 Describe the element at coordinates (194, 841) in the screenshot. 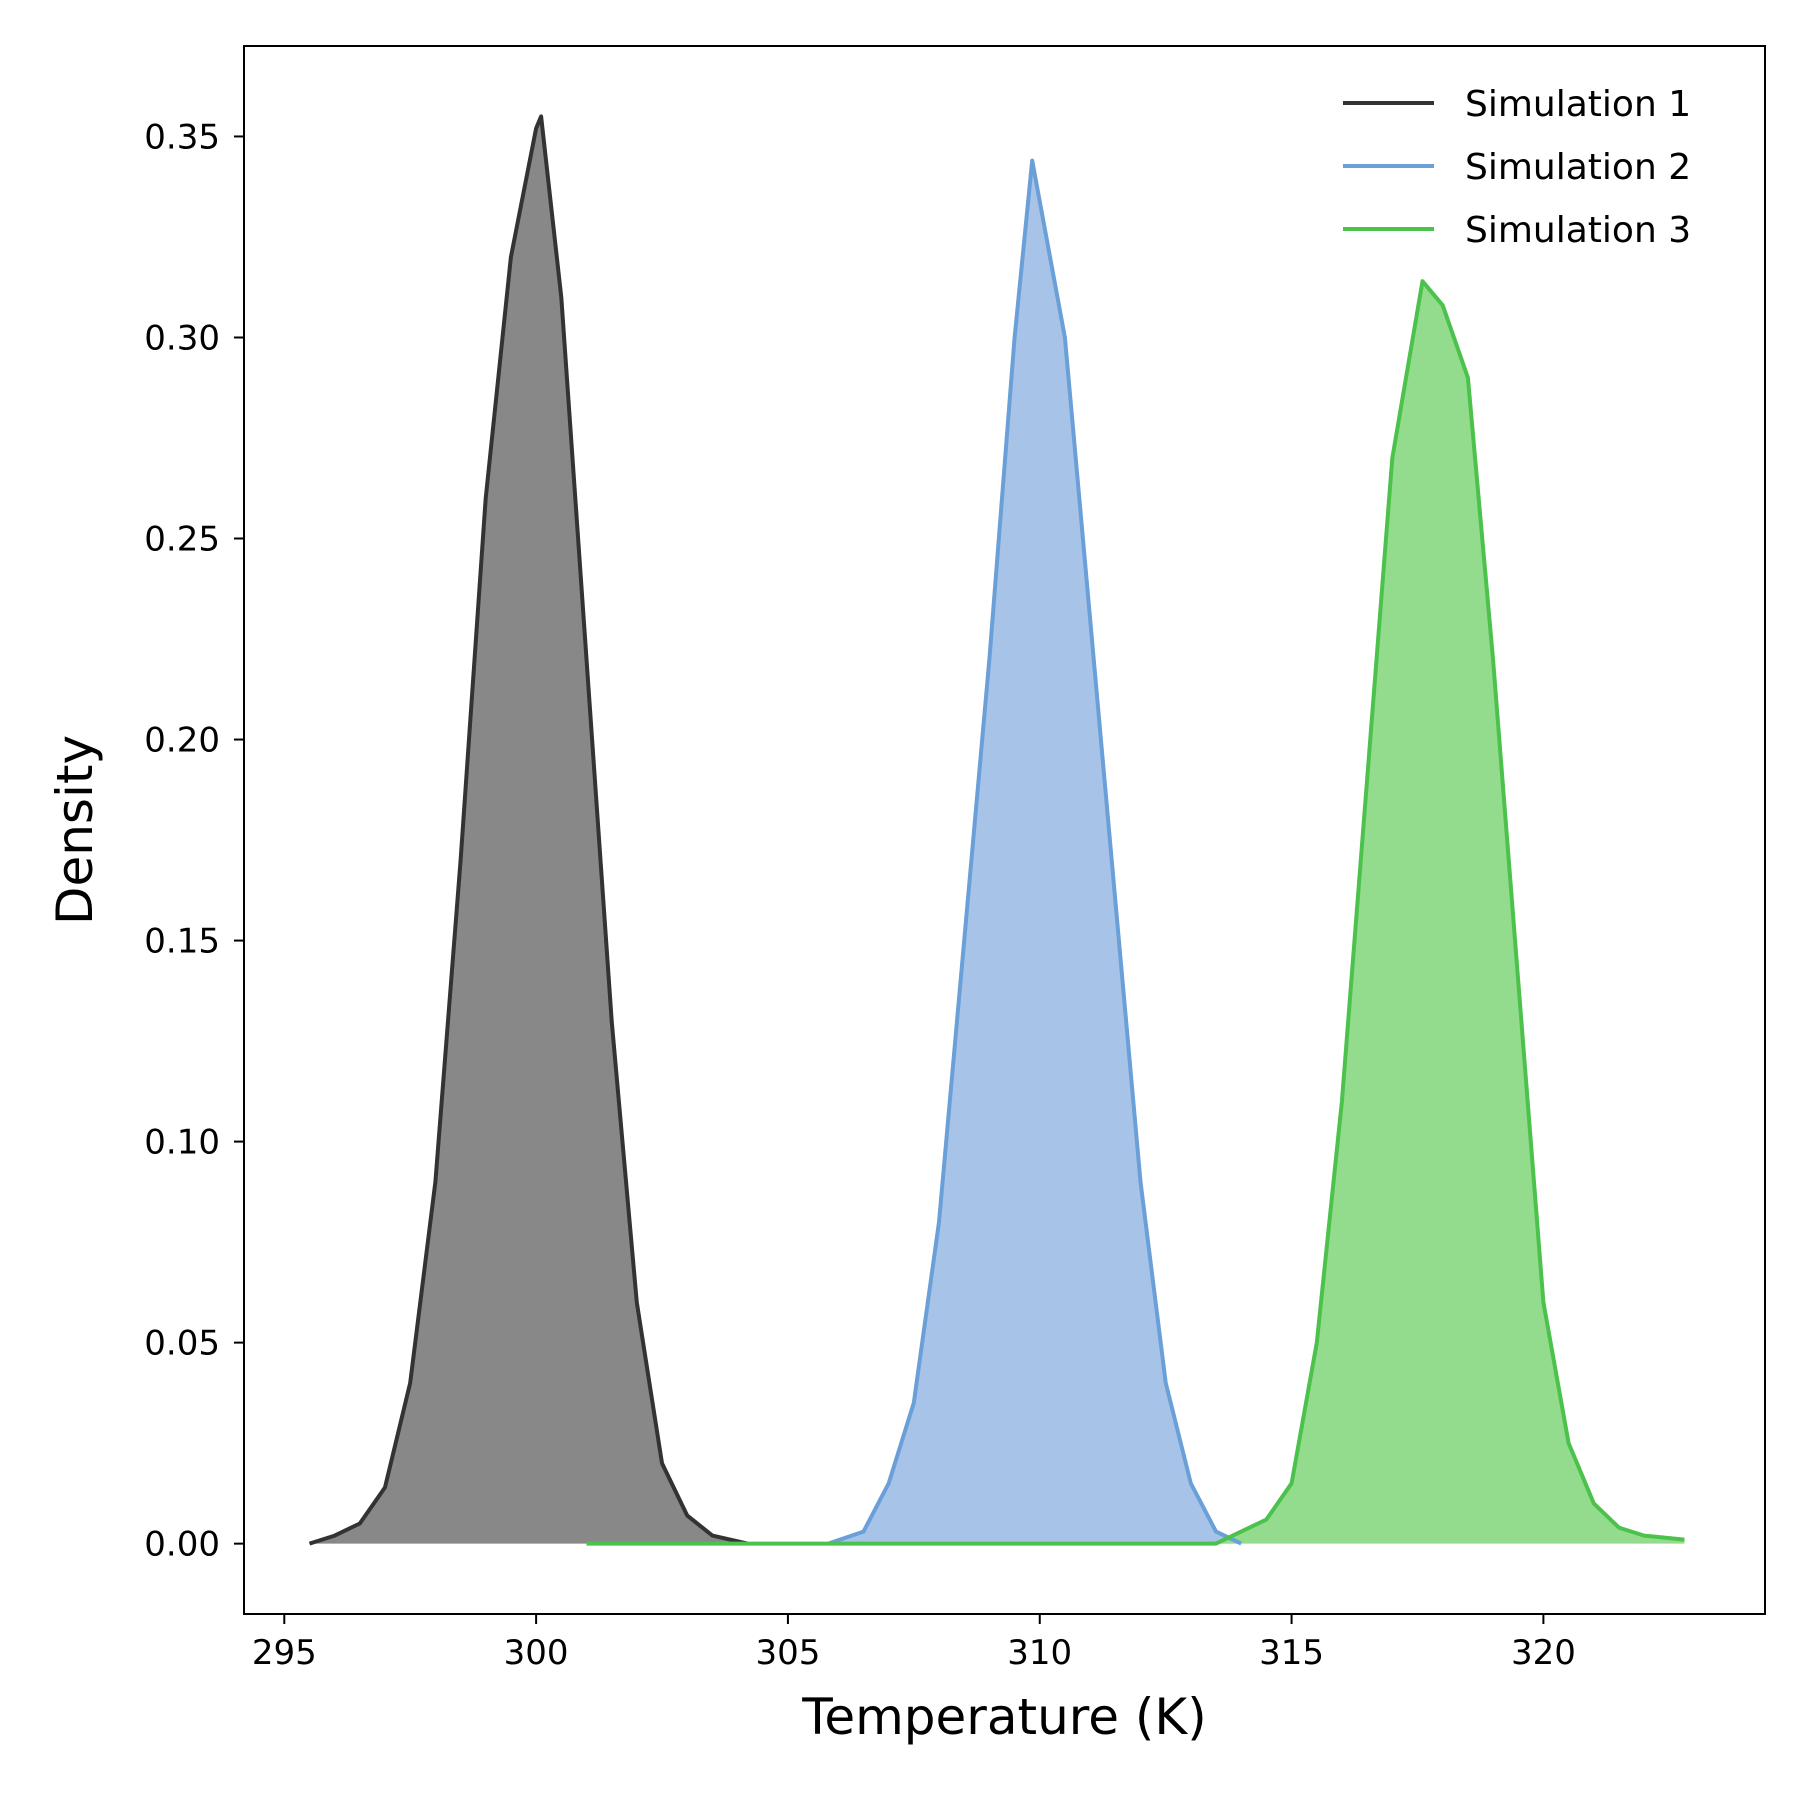

I see `y-axis: 0.00 0.05 0.10 0.15 0.20 0.25 0.30 0.35` at that location.